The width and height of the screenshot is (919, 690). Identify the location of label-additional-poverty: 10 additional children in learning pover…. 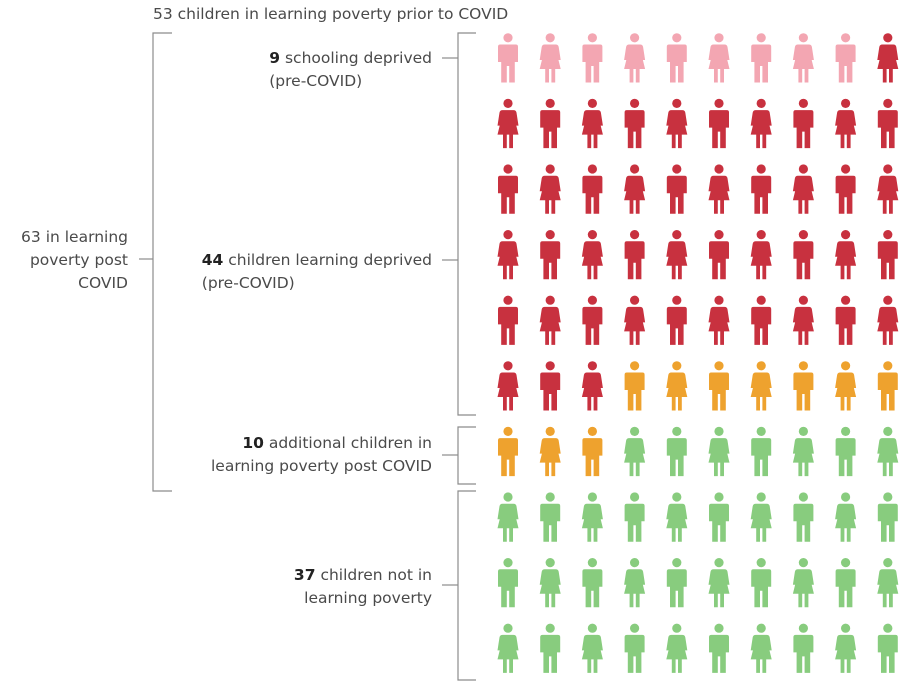
(321, 455).